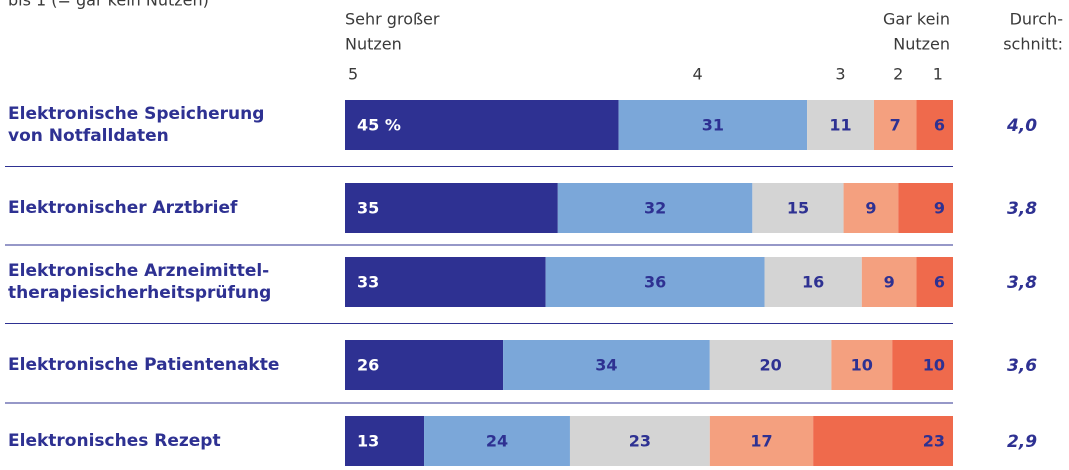 Image resolution: width=1069 pixels, height=470 pixels. Describe the element at coordinates (379, 125) in the screenshot. I see `value-label: 45 %` at that location.